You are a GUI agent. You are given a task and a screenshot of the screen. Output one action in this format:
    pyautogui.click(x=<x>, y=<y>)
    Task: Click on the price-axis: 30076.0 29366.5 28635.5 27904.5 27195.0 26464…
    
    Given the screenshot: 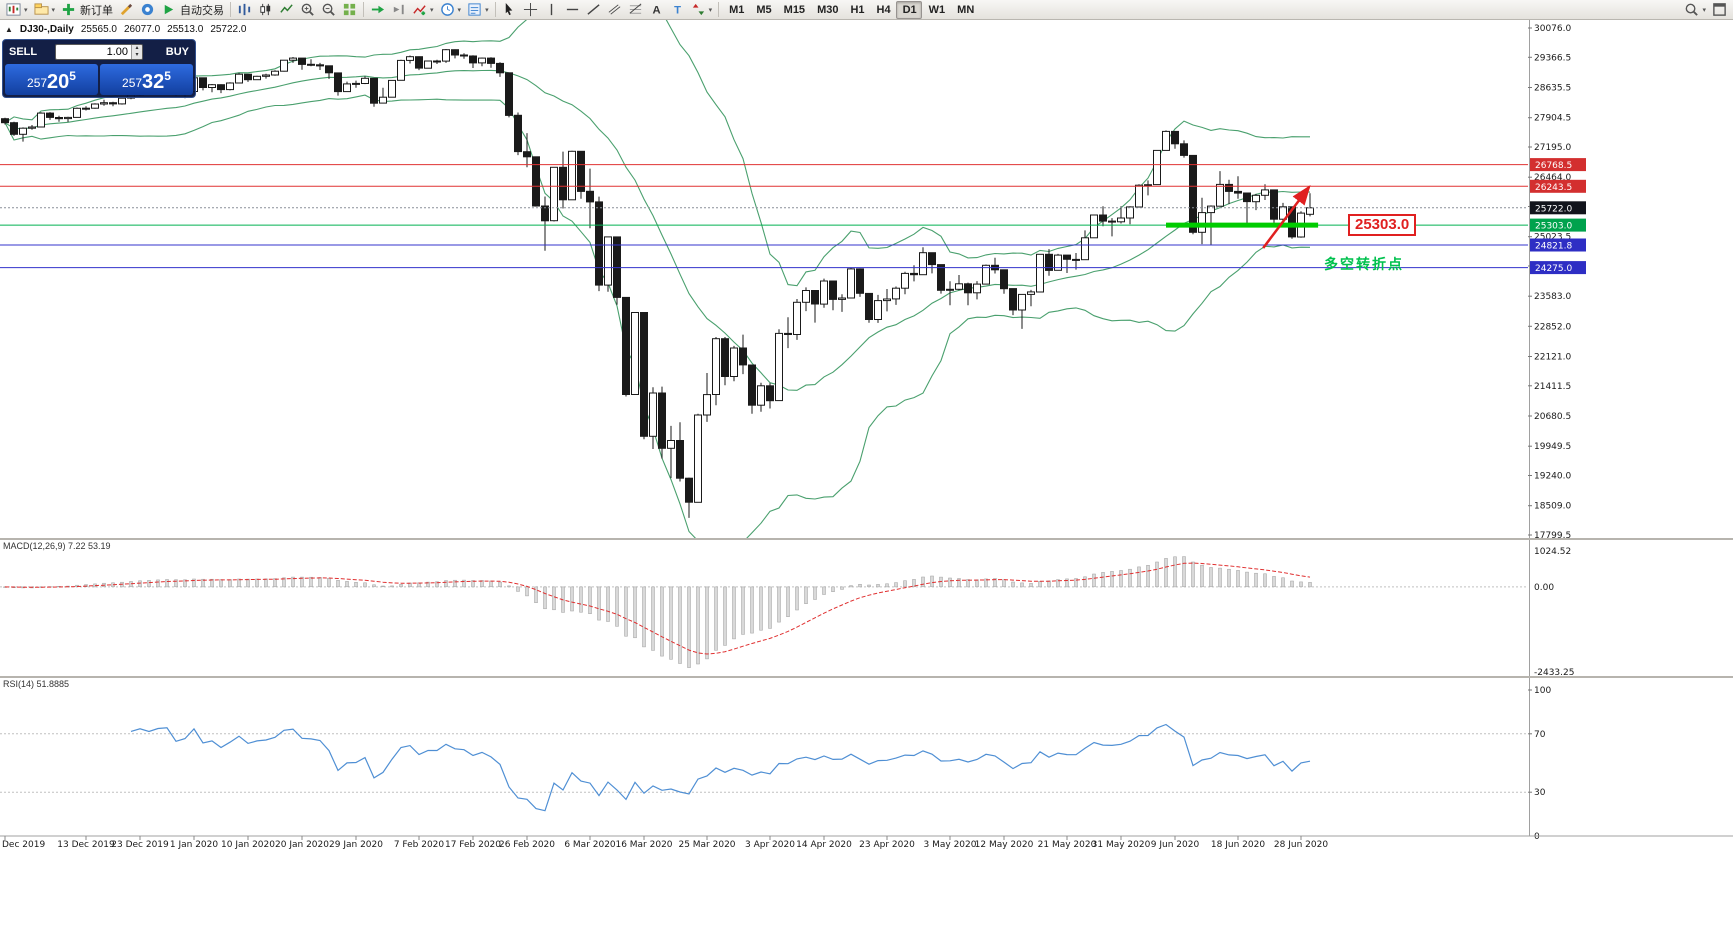 What is the action you would take?
    pyautogui.click(x=1557, y=428)
    